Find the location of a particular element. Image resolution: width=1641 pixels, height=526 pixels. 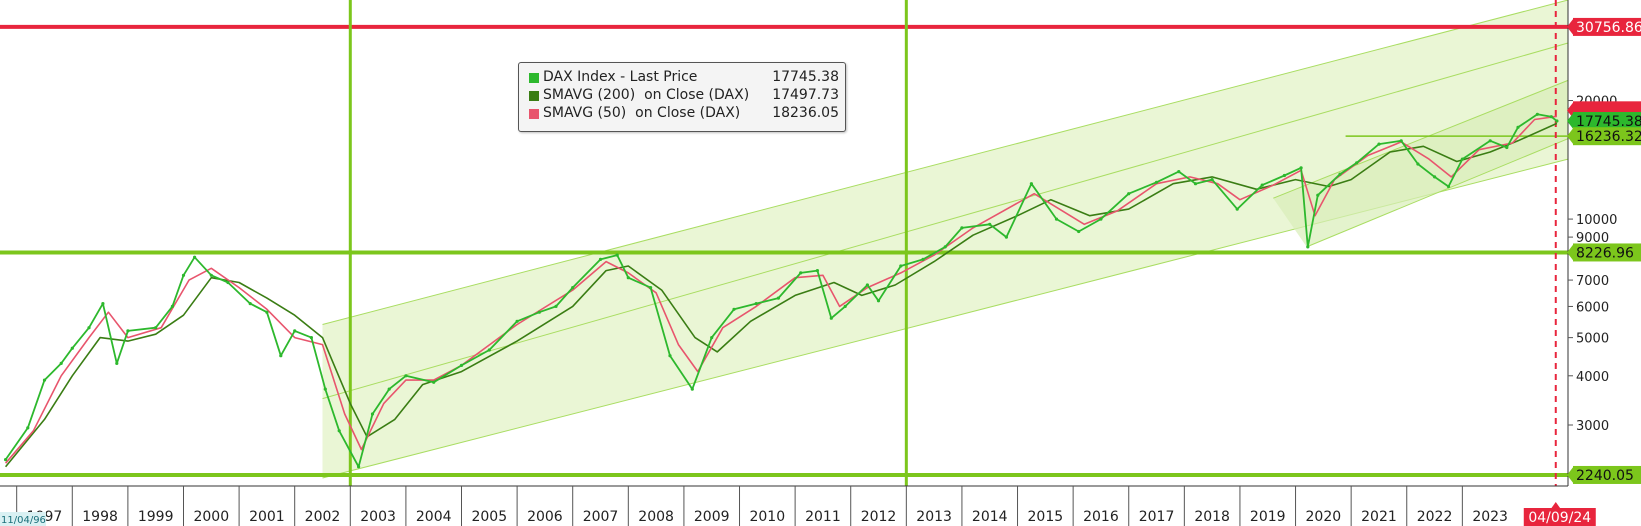

x-tick-label-2002: 2002 is located at coordinates (323, 517).